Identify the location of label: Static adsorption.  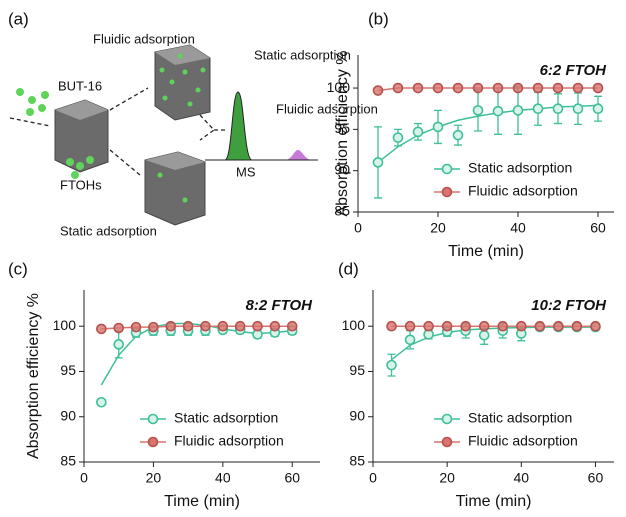
(108, 230).